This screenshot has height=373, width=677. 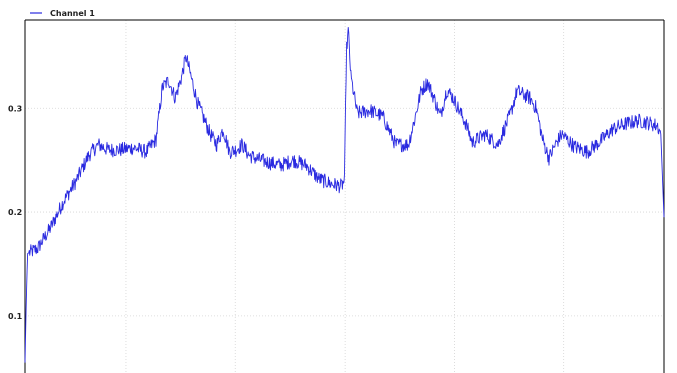 What do you see at coordinates (72, 13) in the screenshot?
I see `legend-label-channel-1: Channel 1` at bounding box center [72, 13].